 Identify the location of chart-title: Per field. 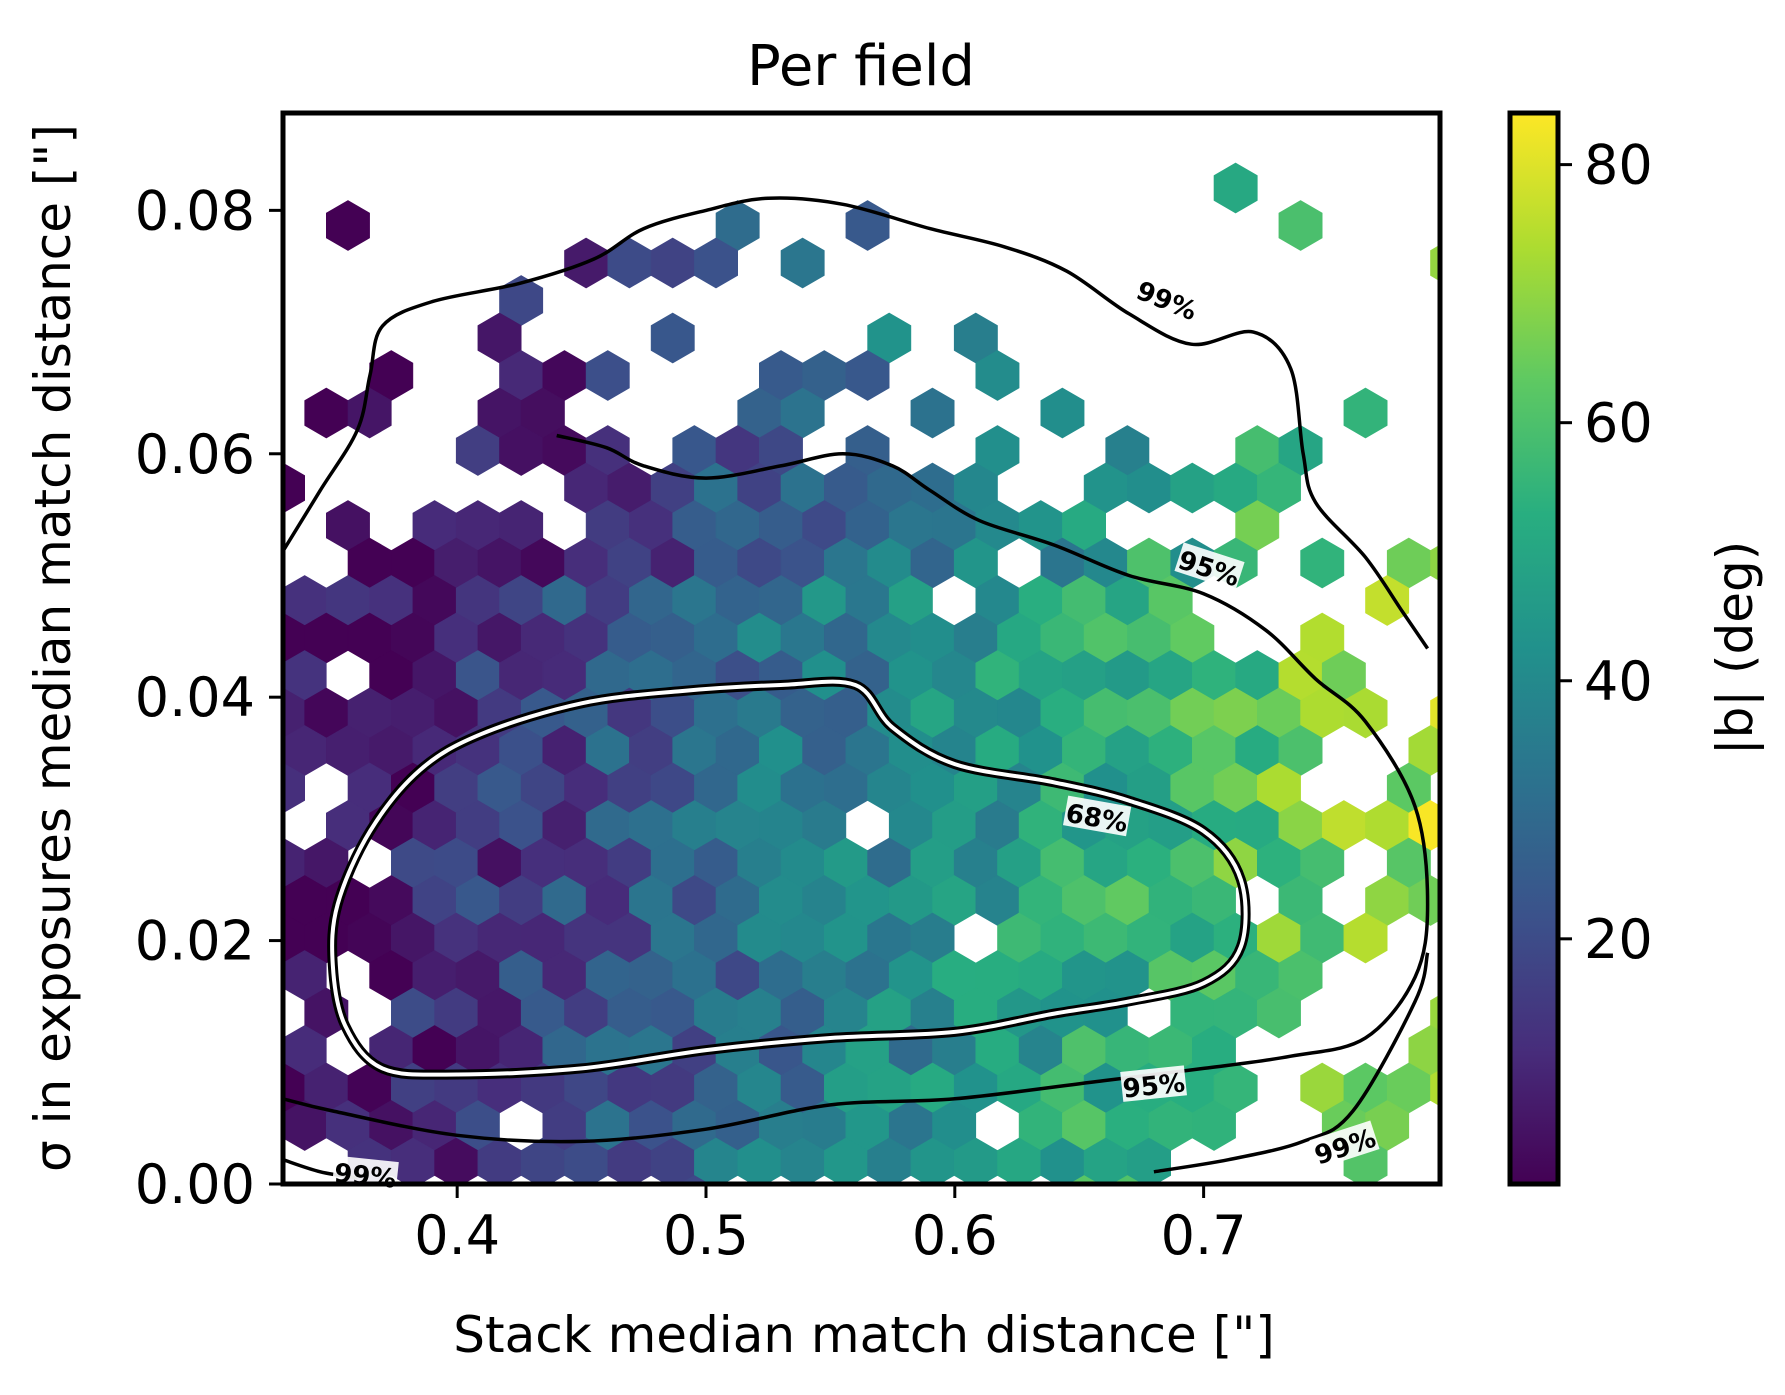
(861, 66).